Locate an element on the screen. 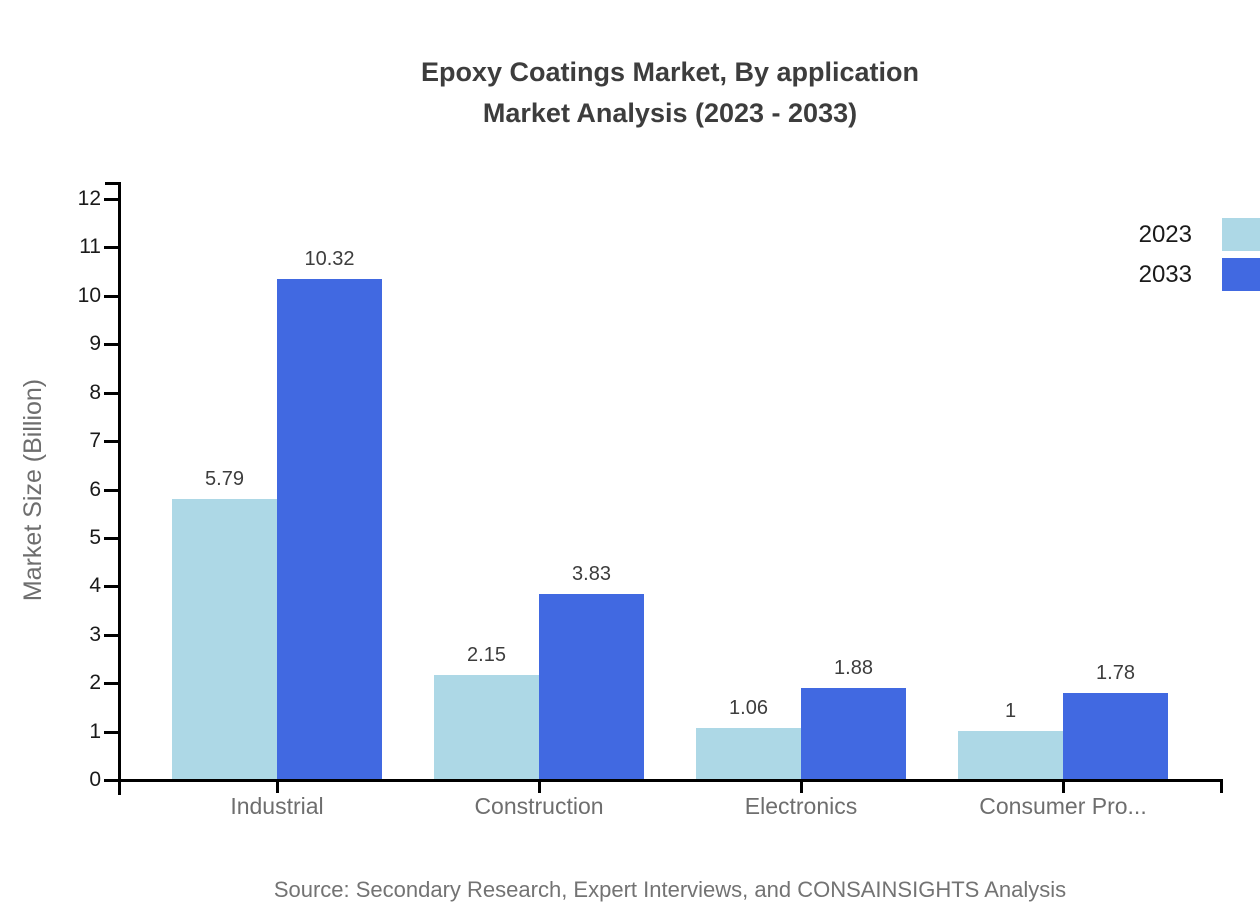 The width and height of the screenshot is (1260, 920). value-label-electronics-2023: 1.06 is located at coordinates (748, 708).